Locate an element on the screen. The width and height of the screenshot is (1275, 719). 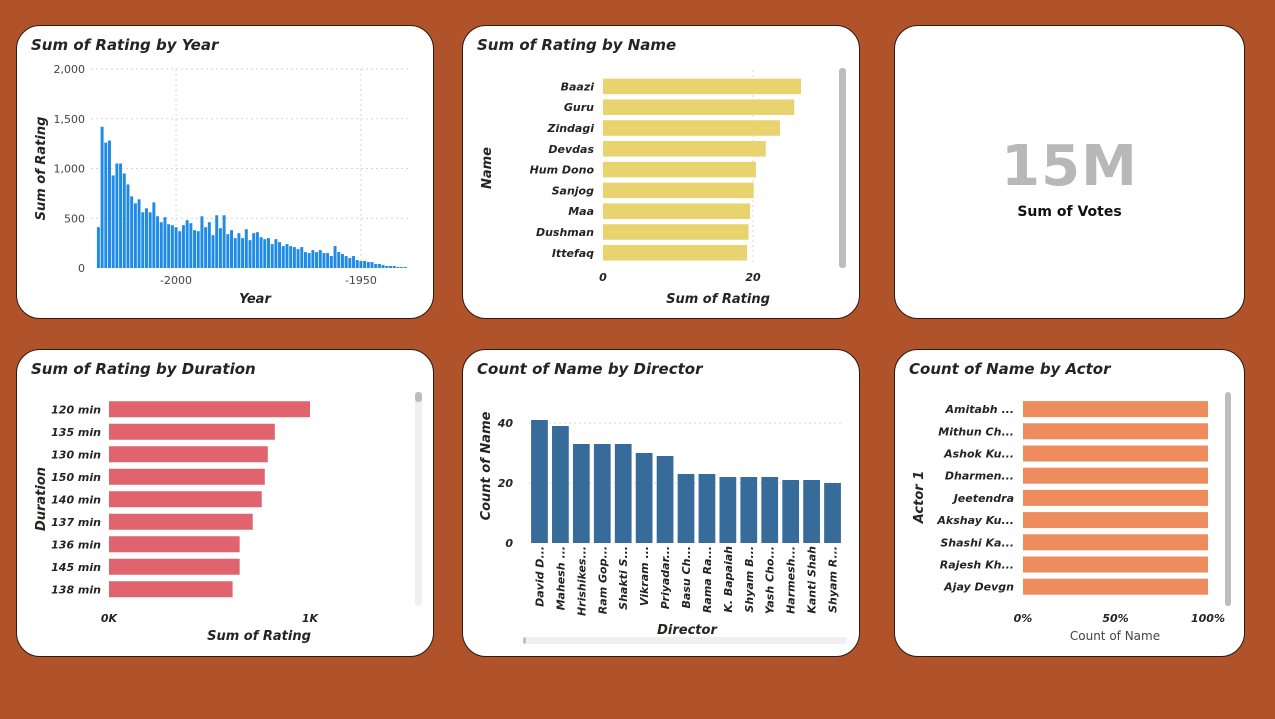
bar-year-1956 is located at coordinates (339, 260).